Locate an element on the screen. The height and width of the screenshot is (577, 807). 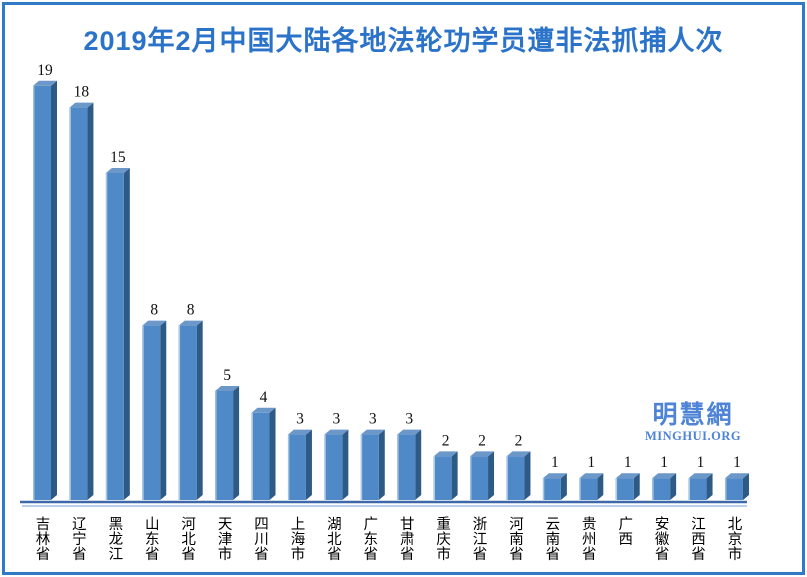
x-axis-label: 黑龙江 is located at coordinates (116, 540).